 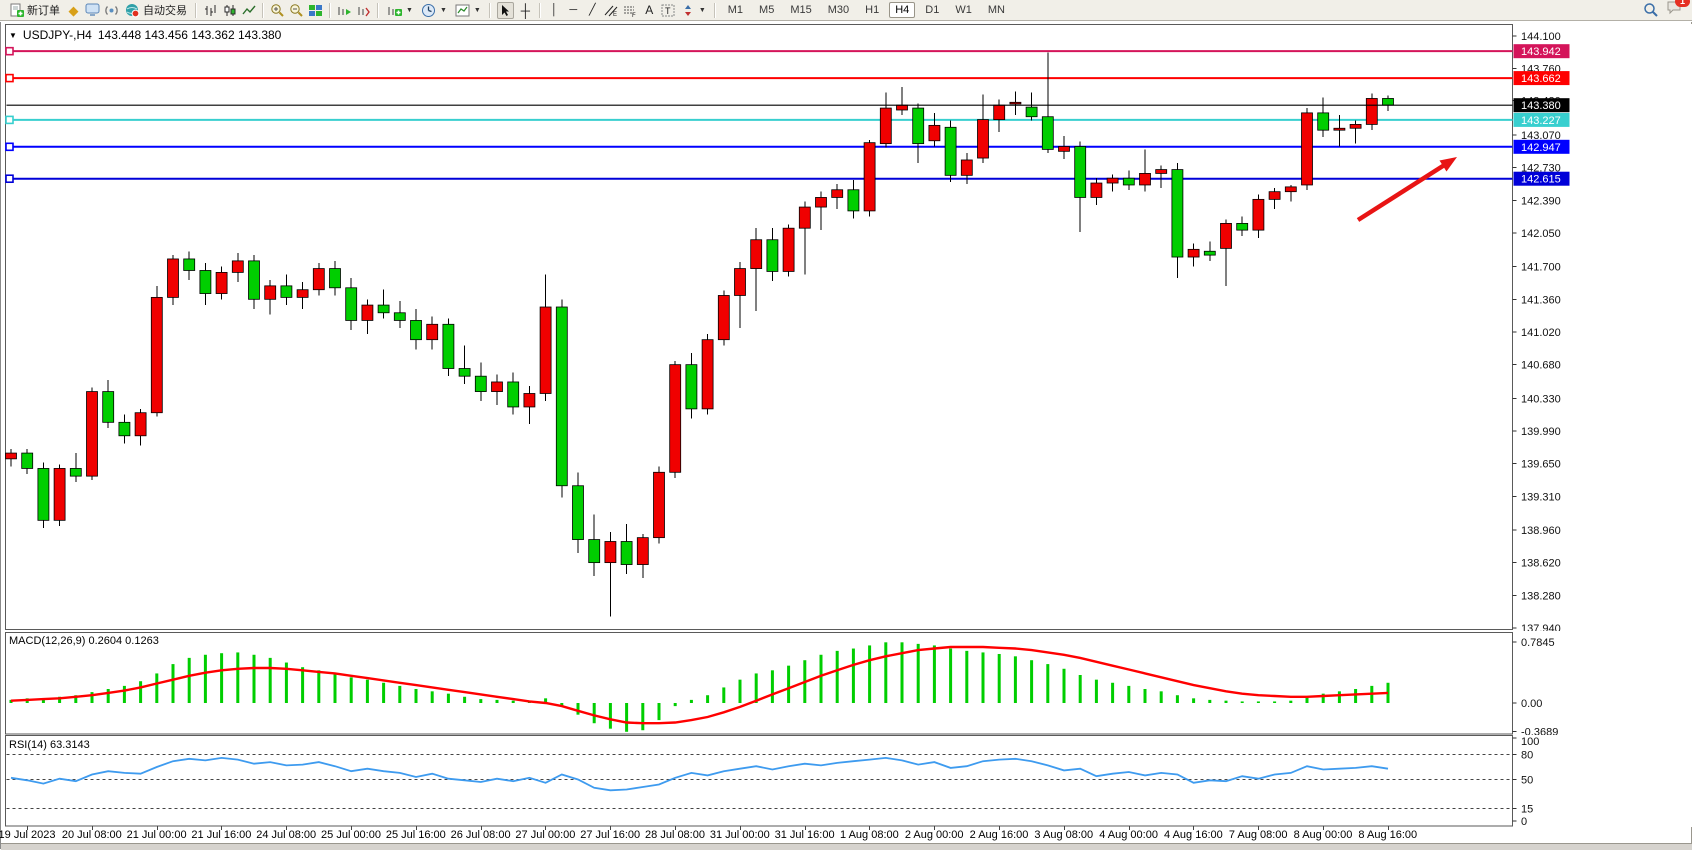 What do you see at coordinates (573, 9) in the screenshot?
I see `horizontal-line-icon: ─` at bounding box center [573, 9].